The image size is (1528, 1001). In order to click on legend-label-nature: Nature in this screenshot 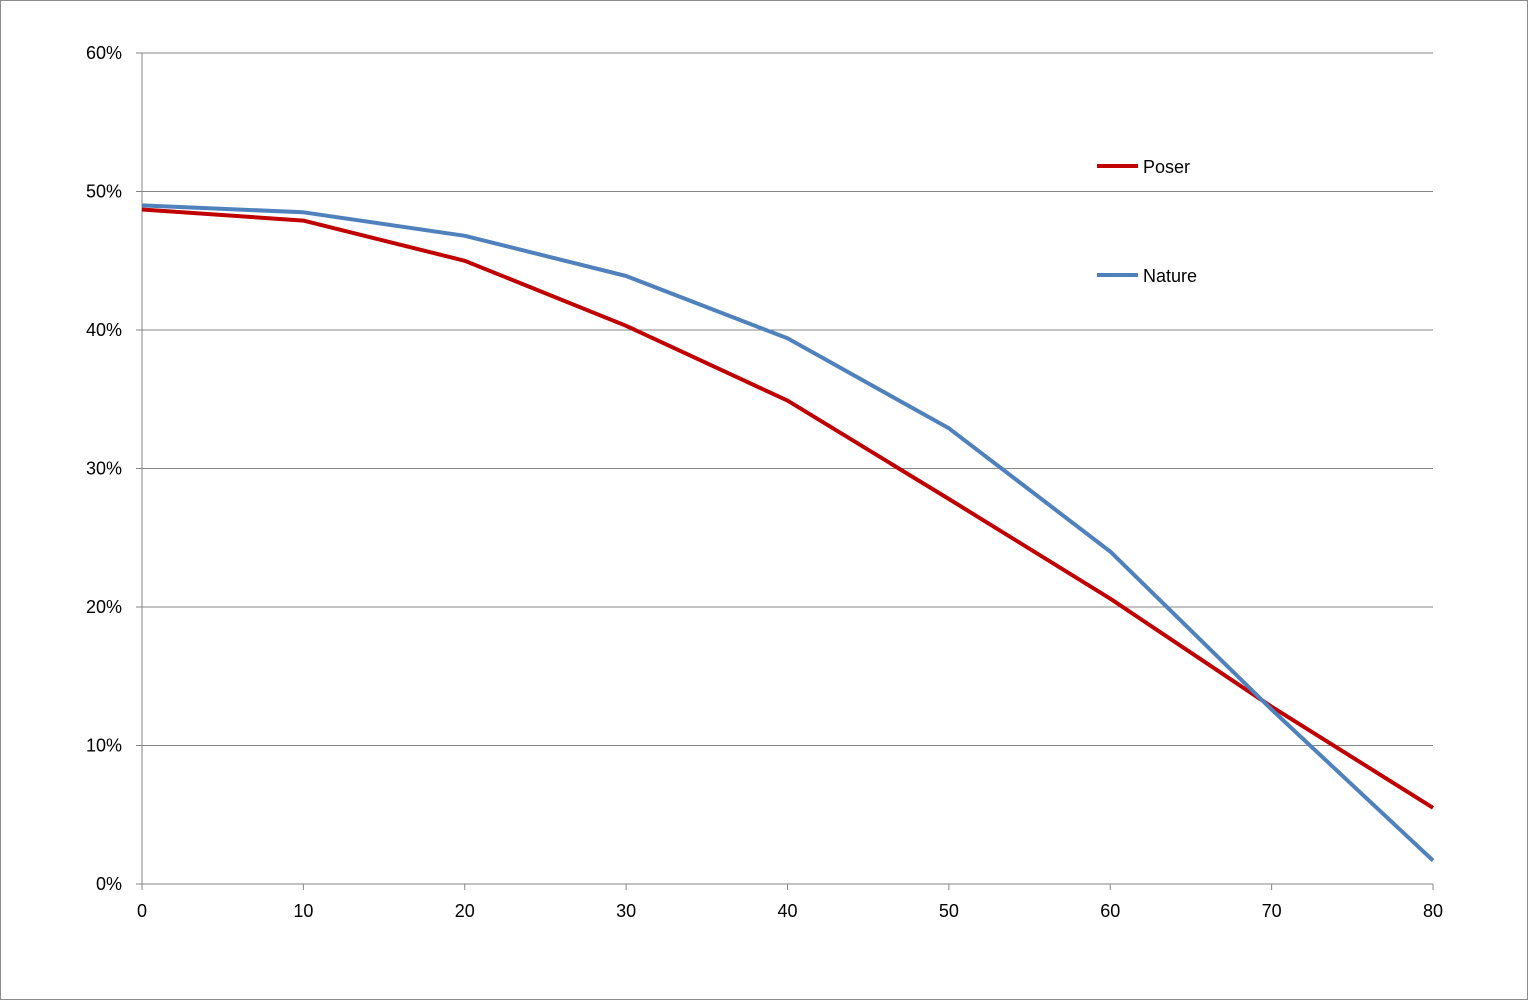, I will do `click(1170, 276)`.